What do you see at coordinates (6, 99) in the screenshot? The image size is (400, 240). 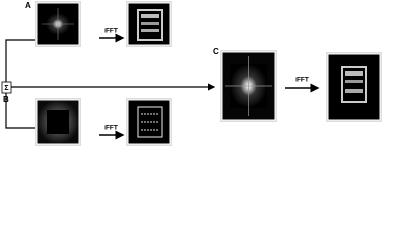 I see `panel-label: B` at bounding box center [6, 99].